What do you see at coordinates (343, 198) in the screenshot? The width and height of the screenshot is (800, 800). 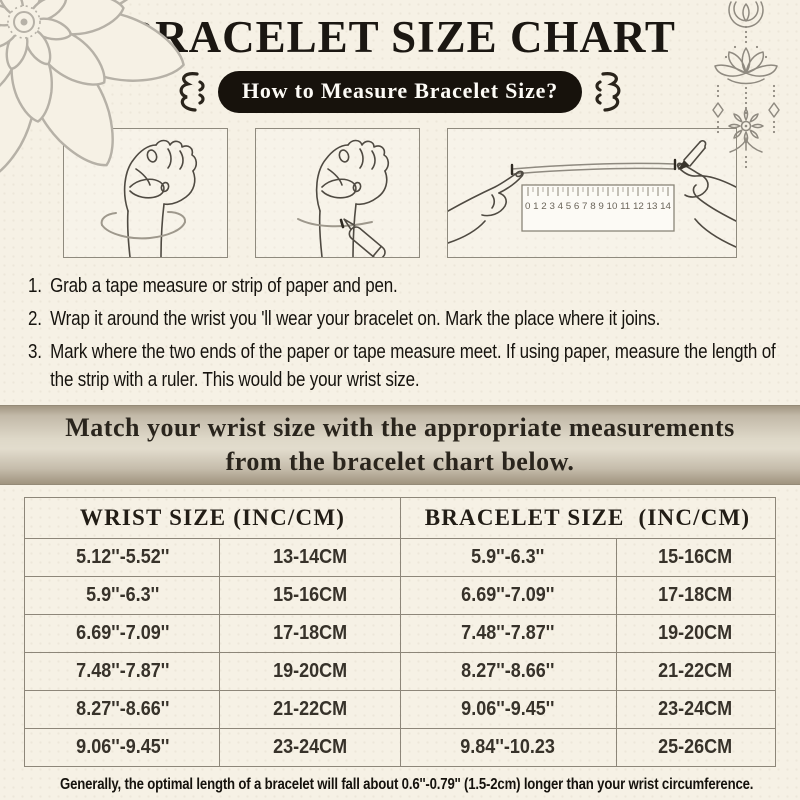 I see `hand-with-pen-illustration` at bounding box center [343, 198].